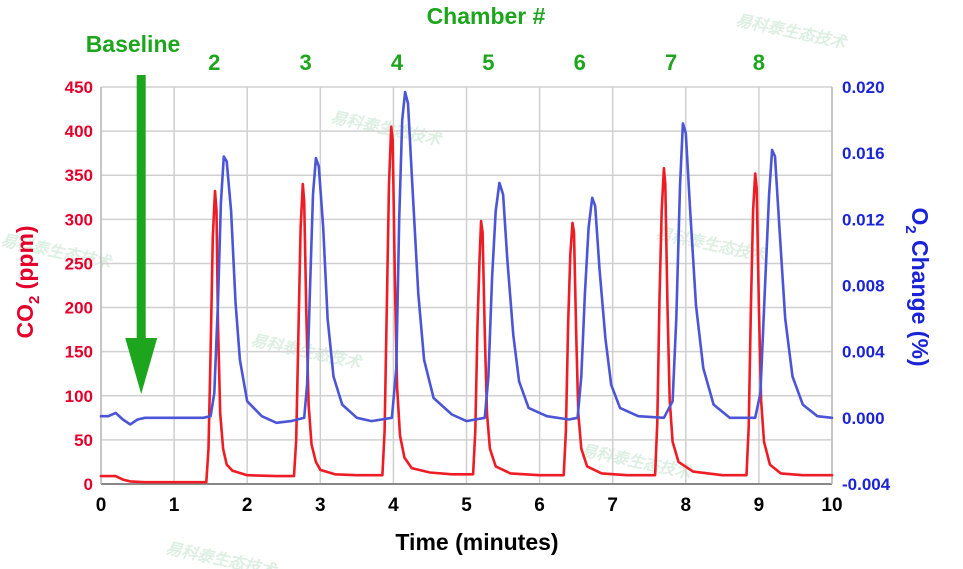  I want to click on x-tick-label: 5, so click(466, 505).